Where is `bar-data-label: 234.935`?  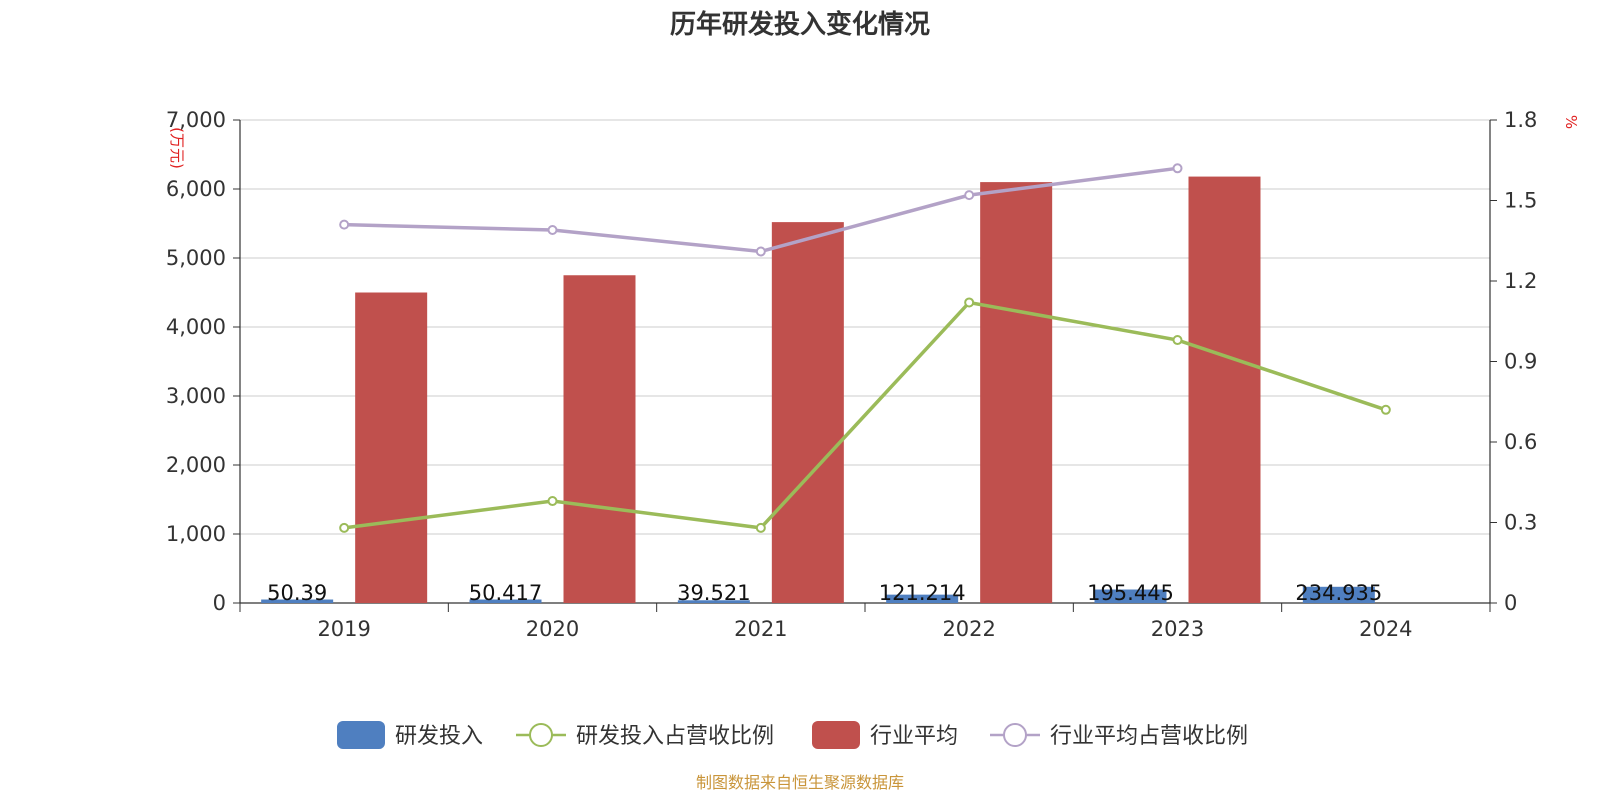 bar-data-label: 234.935 is located at coordinates (1338, 593).